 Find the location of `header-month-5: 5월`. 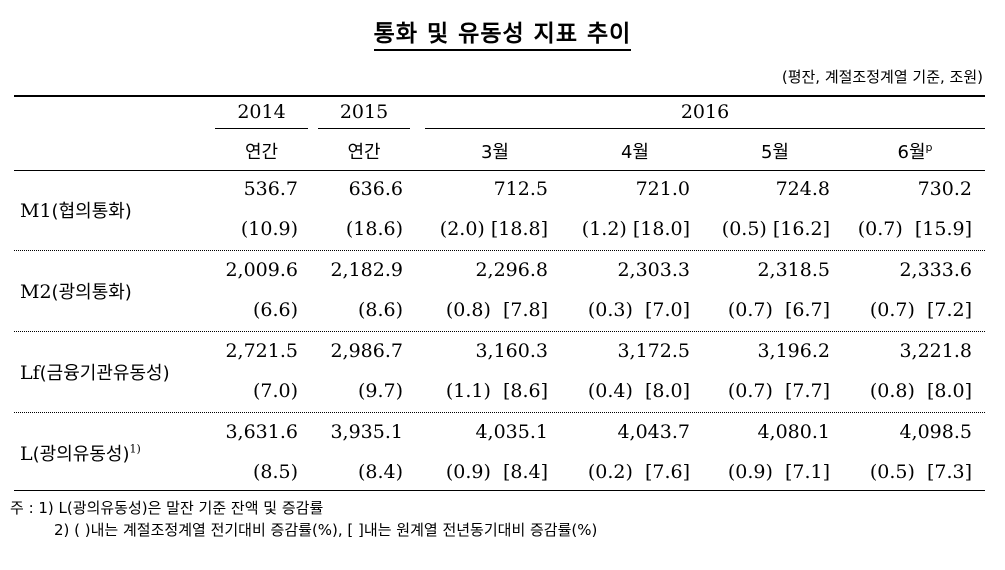

header-month-5: 5월 is located at coordinates (774, 152).